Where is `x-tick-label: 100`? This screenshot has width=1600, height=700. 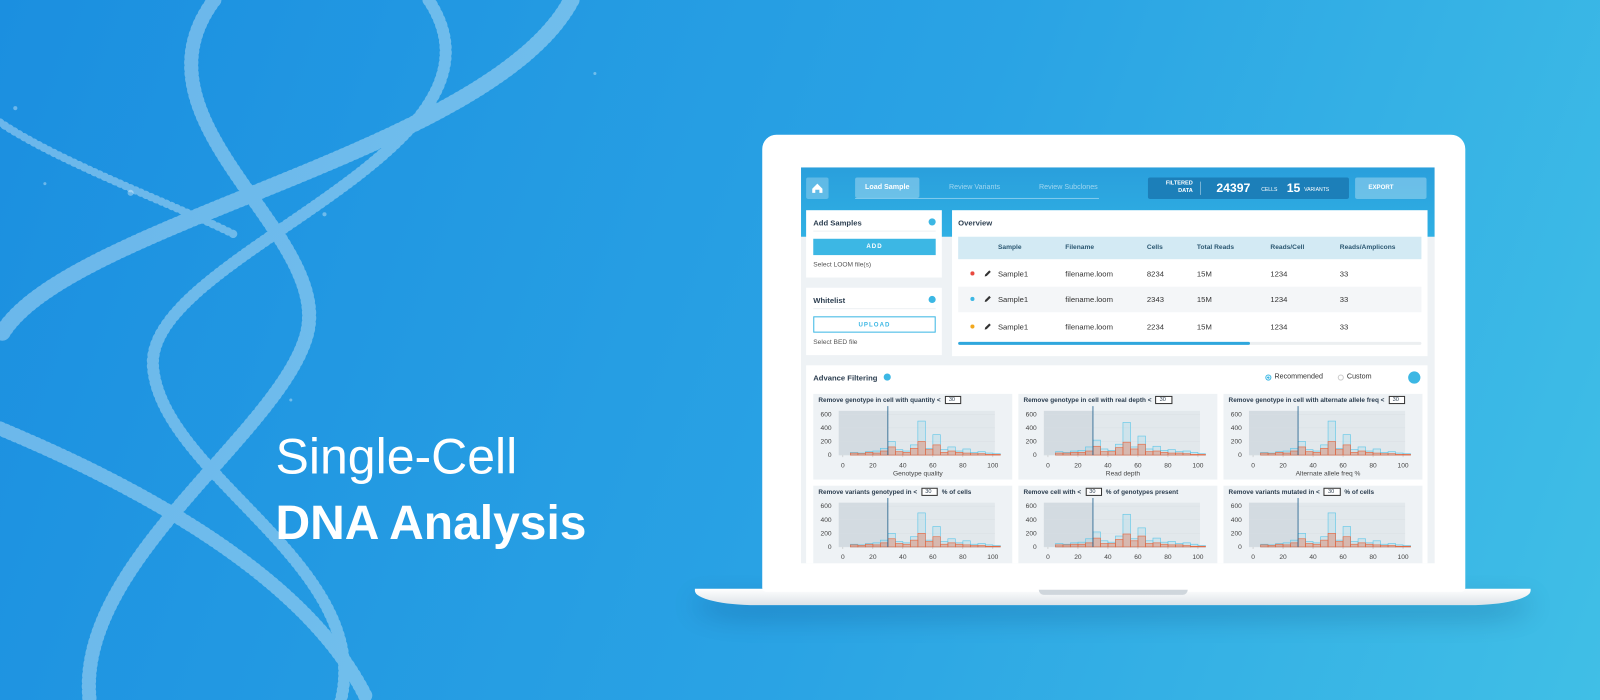
x-tick-label: 100 is located at coordinates (992, 557).